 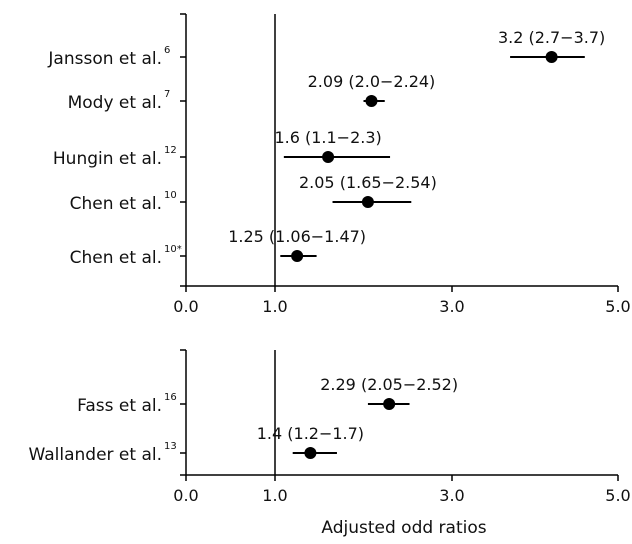 What do you see at coordinates (170, 397) in the screenshot?
I see `study-superscript: 16` at bounding box center [170, 397].